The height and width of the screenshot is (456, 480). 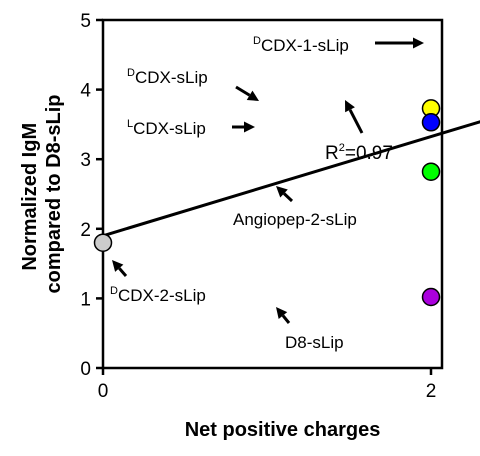 I want to click on label-name: D8-sLip, so click(x=314, y=342).